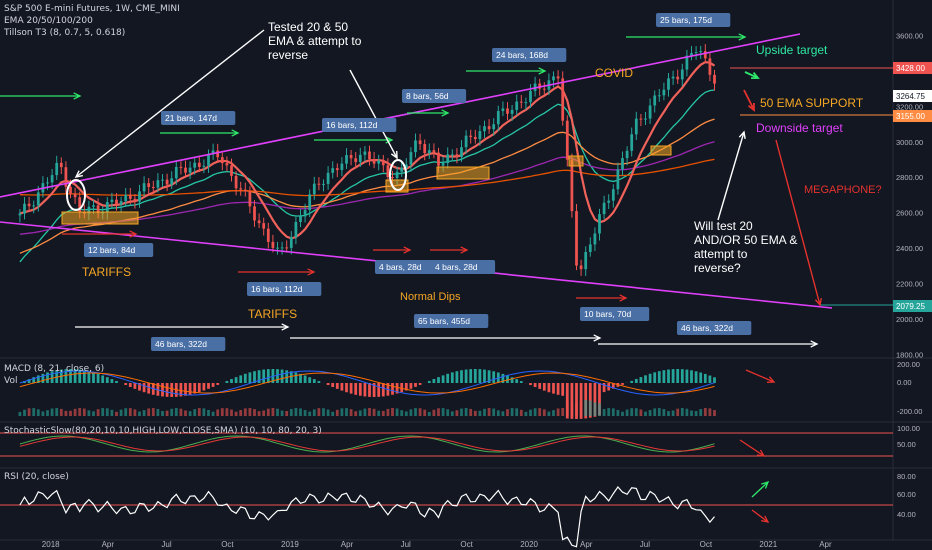 The width and height of the screenshot is (932, 550). Describe the element at coordinates (367, 517) in the screenshot. I see `rsi-line` at that location.